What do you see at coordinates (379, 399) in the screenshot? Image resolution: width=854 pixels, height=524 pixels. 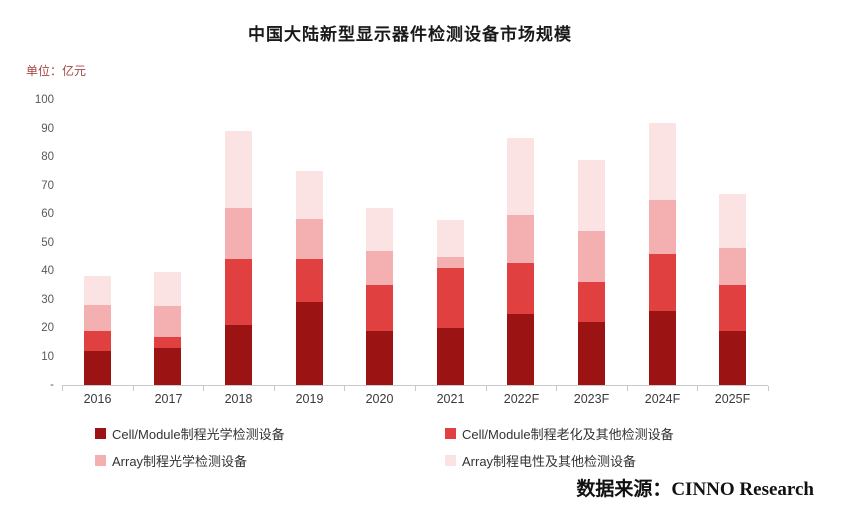 I see `x-axis-label: 2020` at bounding box center [379, 399].